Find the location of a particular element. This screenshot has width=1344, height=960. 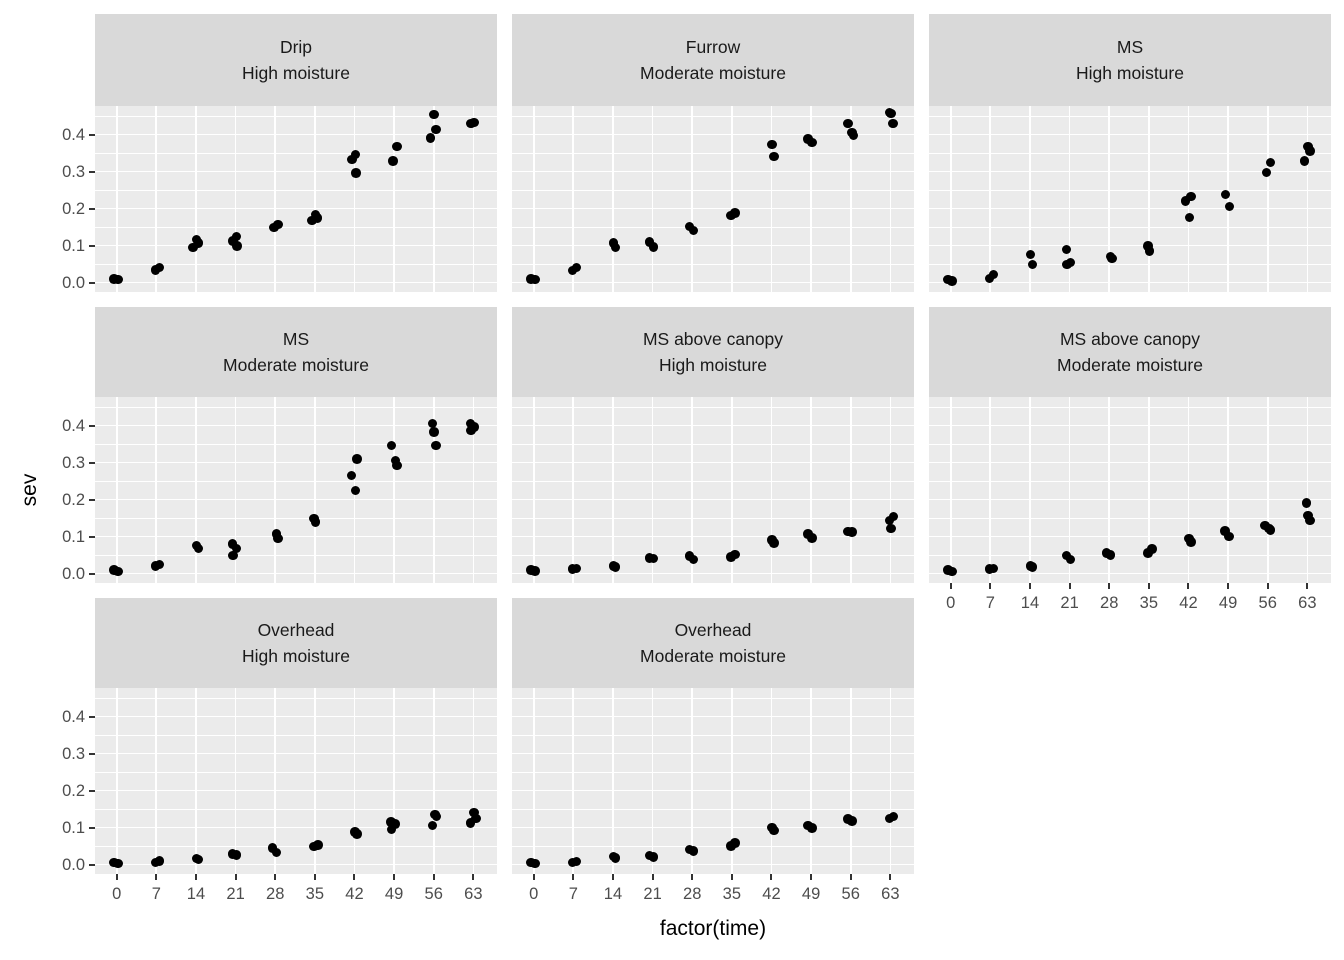

x-axis-tick-label: 63 is located at coordinates (1307, 602).